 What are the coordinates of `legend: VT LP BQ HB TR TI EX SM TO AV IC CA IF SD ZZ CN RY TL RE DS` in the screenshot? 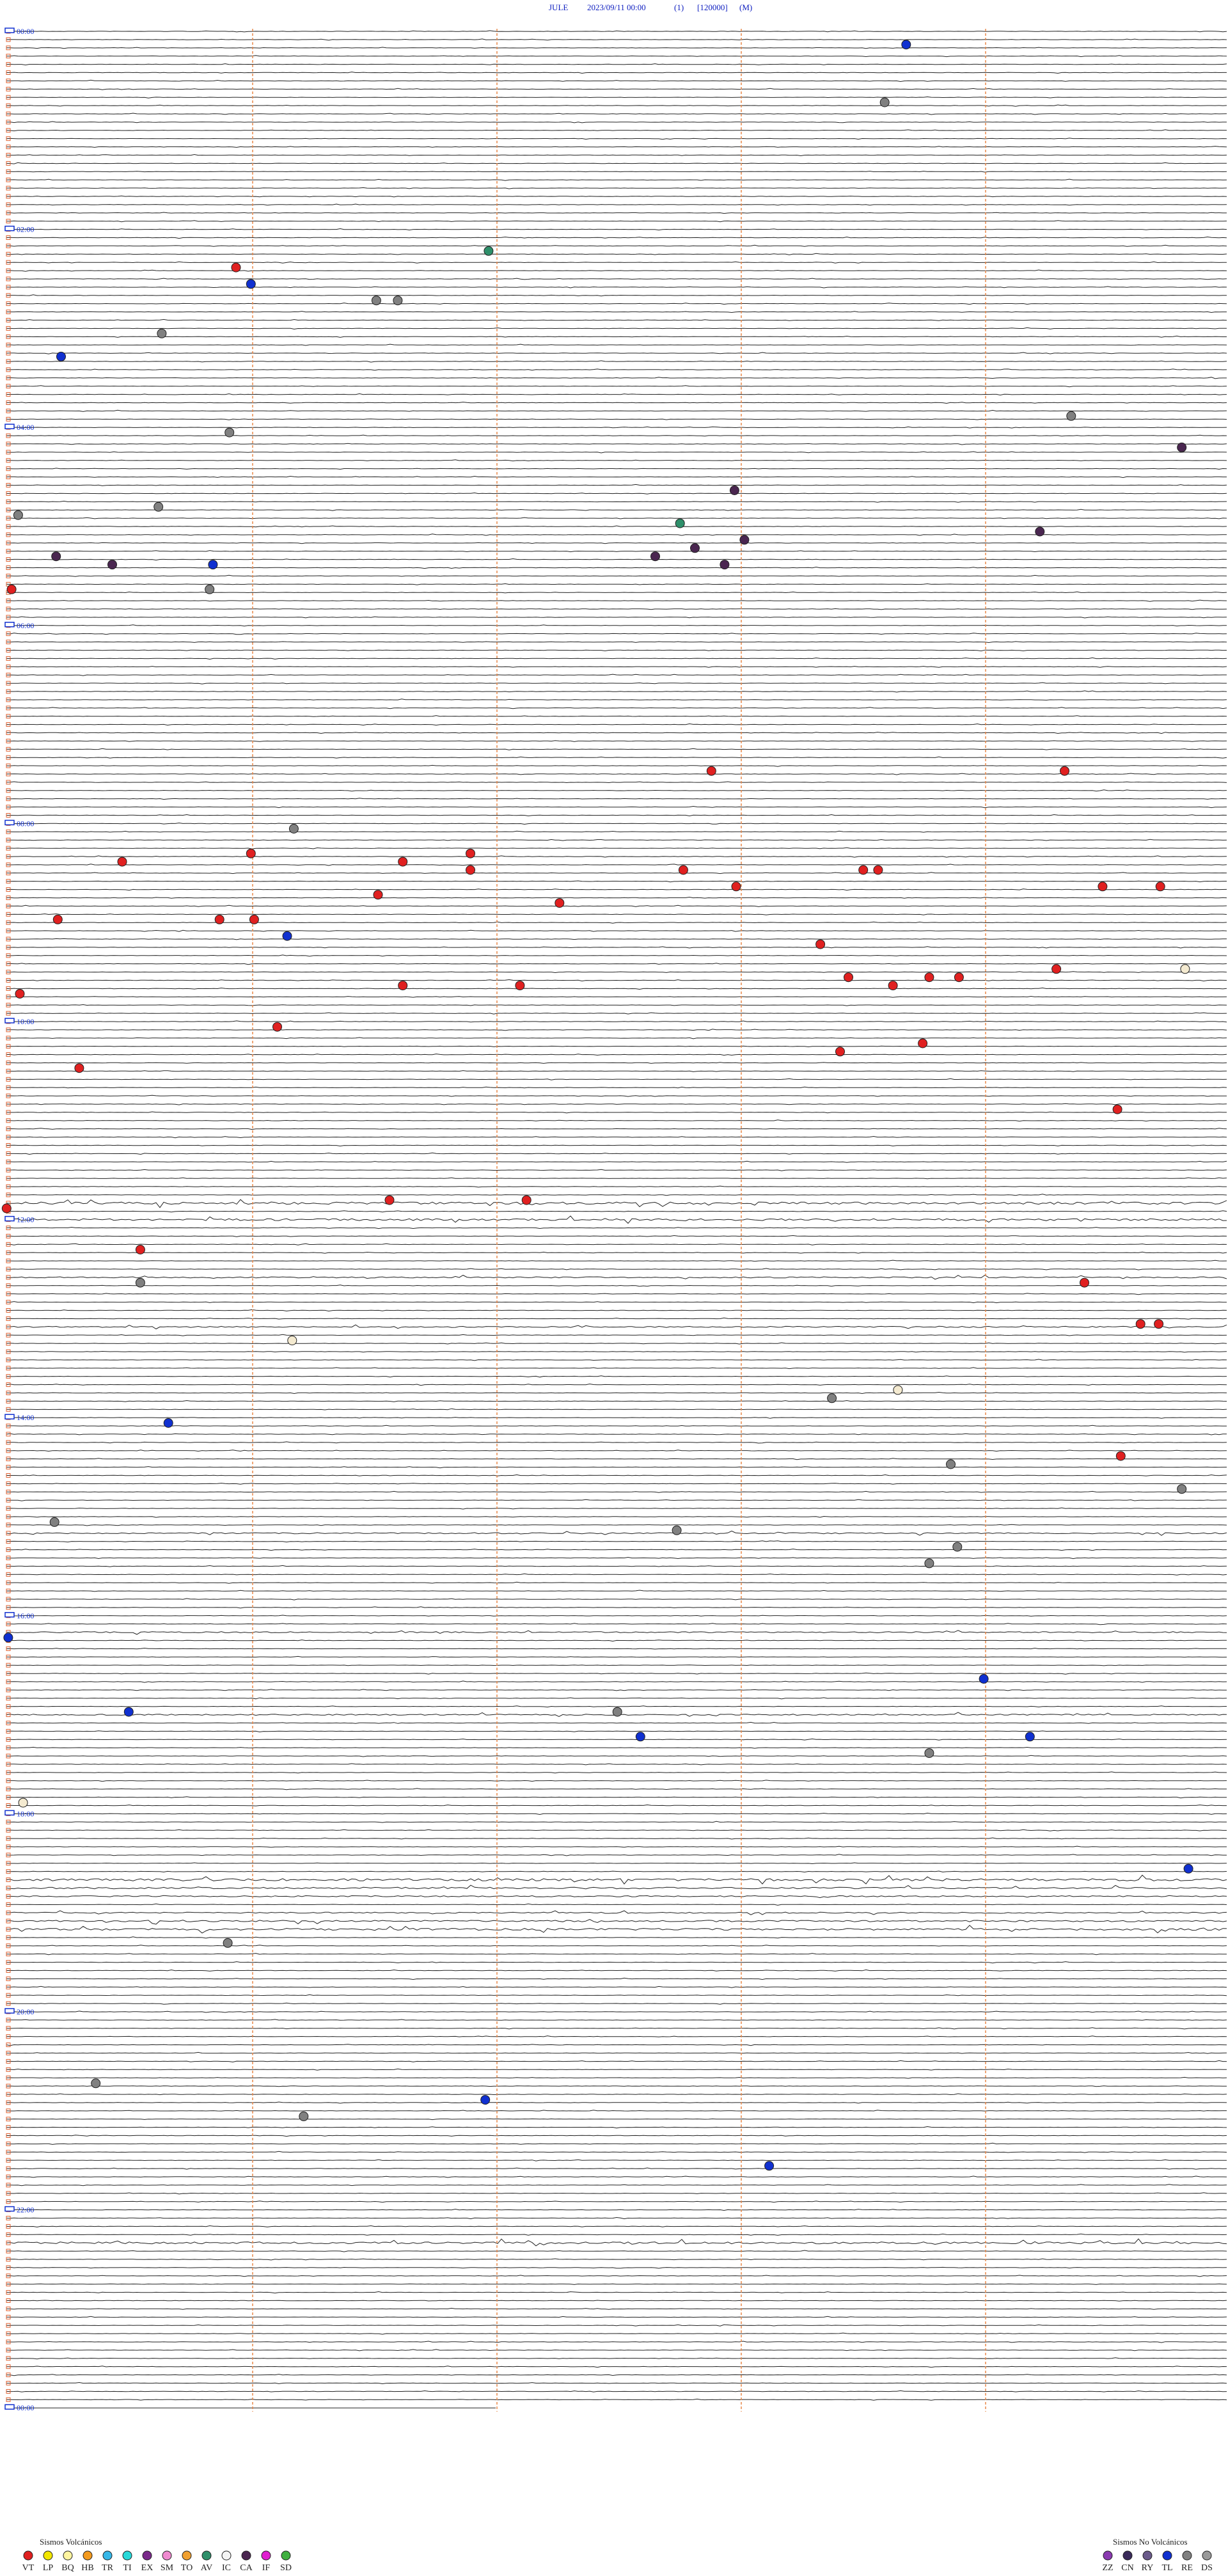 It's located at (617, 2561).